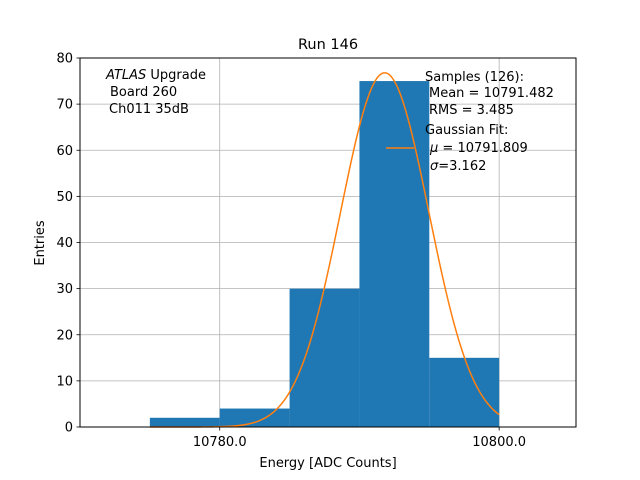 This screenshot has height=480, width=640. Describe the element at coordinates (434, 166) in the screenshot. I see `legend-sigma-symbol: σ` at that location.